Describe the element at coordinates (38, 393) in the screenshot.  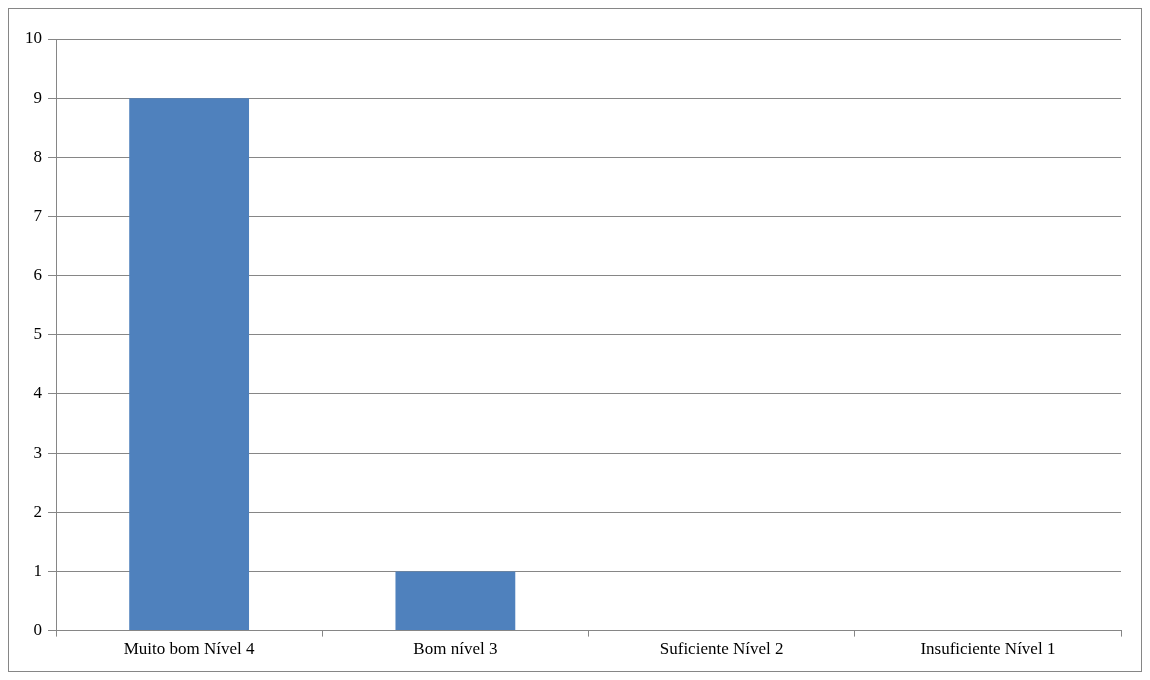
I see `y-tick-label: 4` at that location.